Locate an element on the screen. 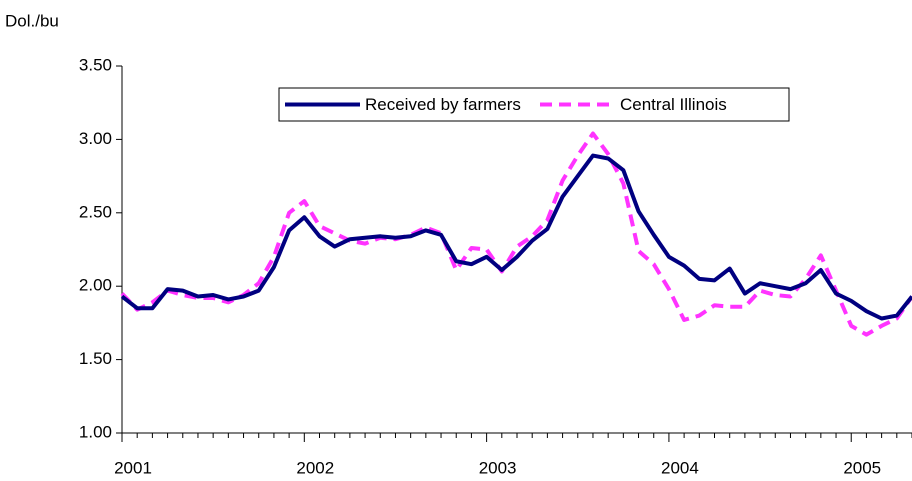  y-tick-label: 2.50 is located at coordinates (95, 211).